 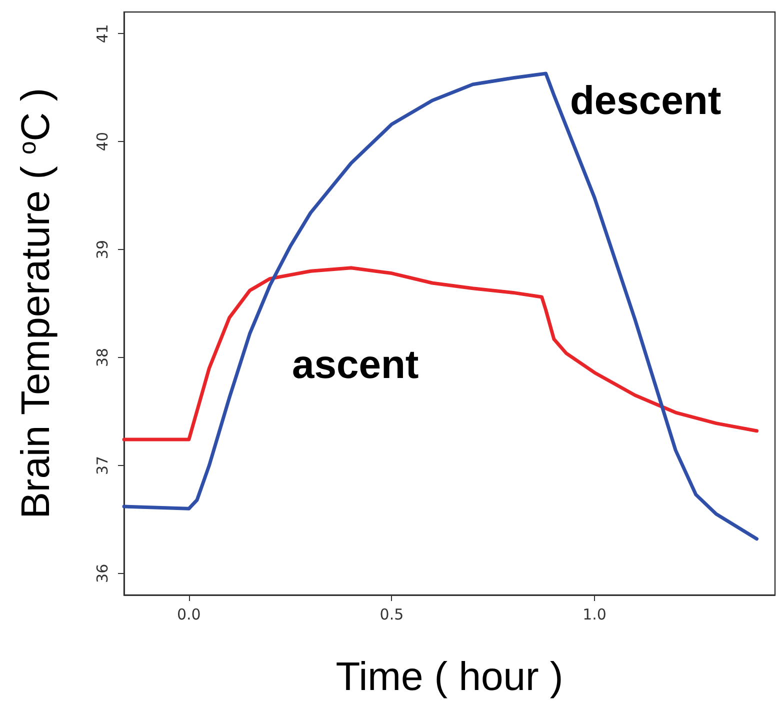 I want to click on annotation: descent, so click(x=646, y=101).